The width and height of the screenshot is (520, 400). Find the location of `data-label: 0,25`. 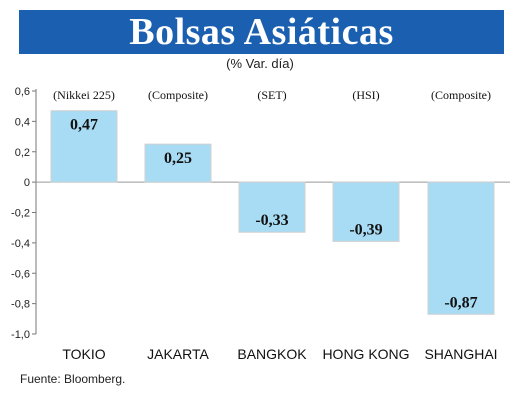

data-label: 0,25 is located at coordinates (178, 158).